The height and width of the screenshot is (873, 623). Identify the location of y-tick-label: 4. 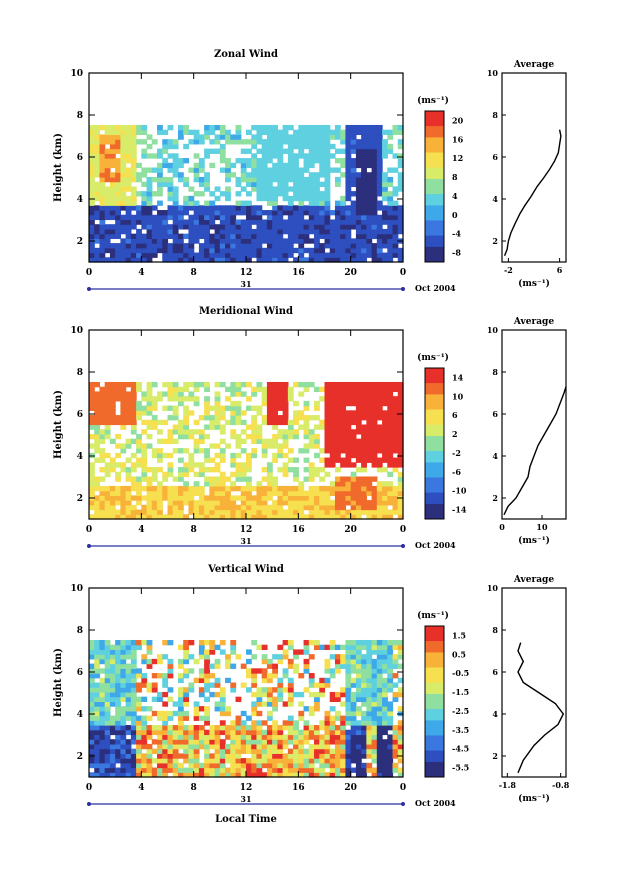
(80, 457).